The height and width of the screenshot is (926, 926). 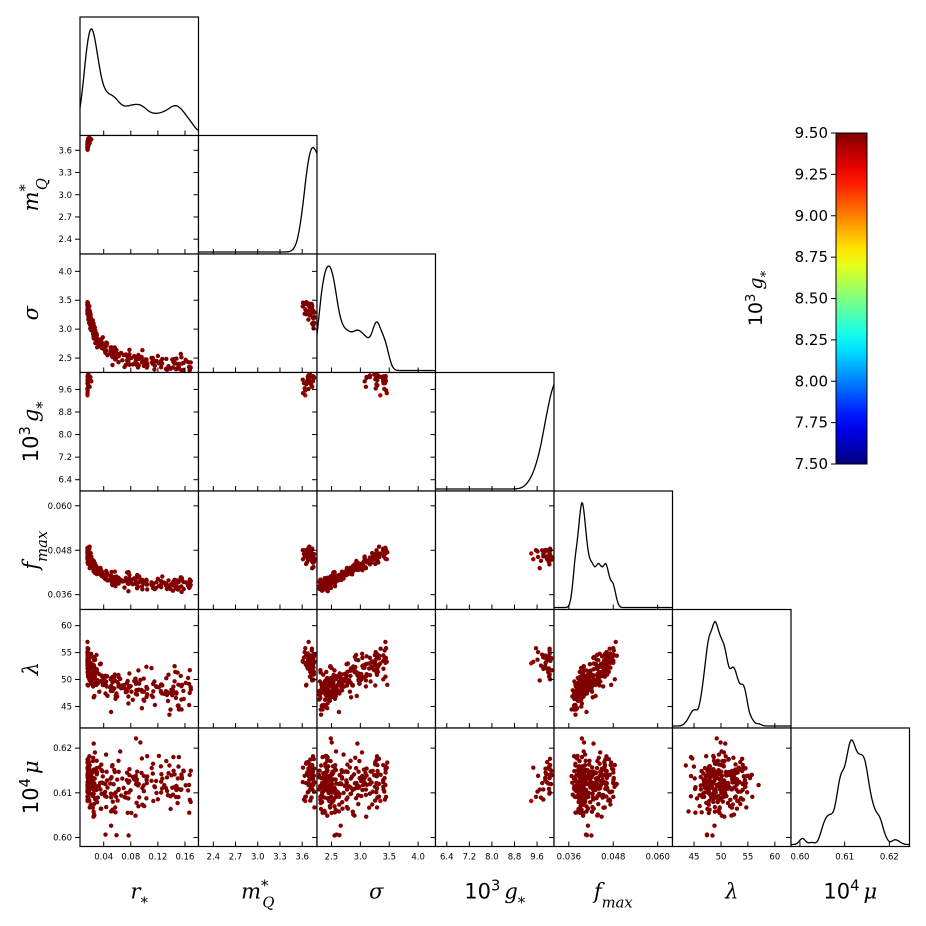 What do you see at coordinates (302, 858) in the screenshot?
I see `x-tick-label: 3.6` at bounding box center [302, 858].